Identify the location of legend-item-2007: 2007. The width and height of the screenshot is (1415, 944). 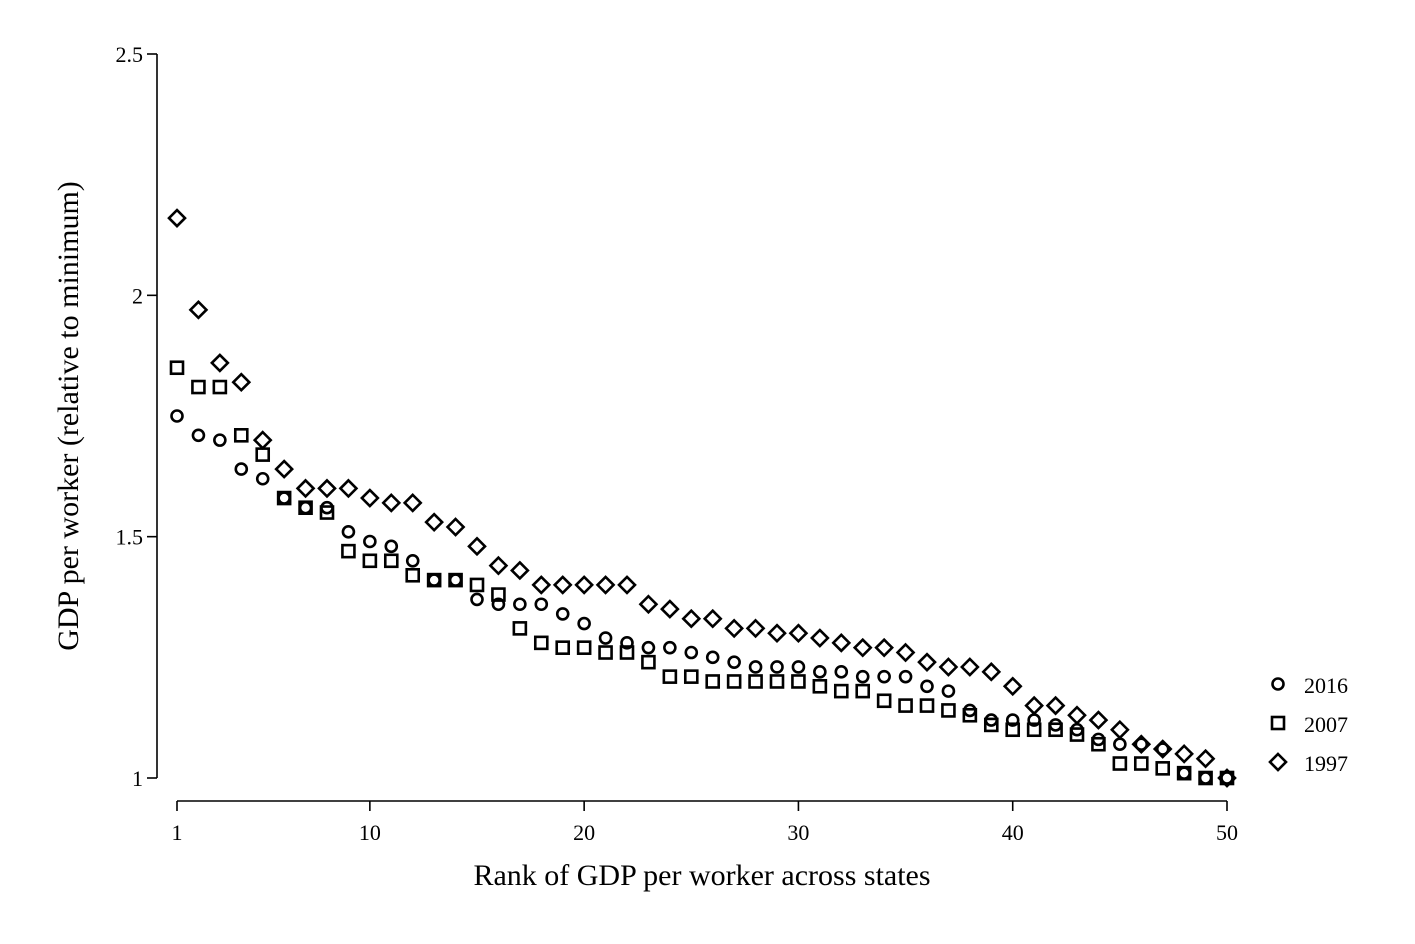
(1309, 724).